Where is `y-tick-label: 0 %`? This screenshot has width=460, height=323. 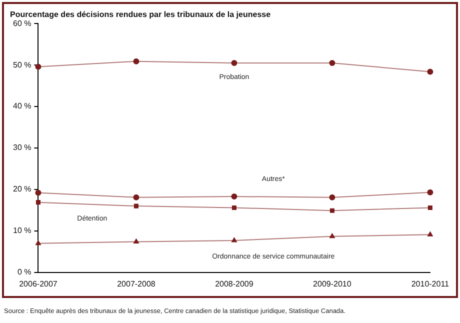 y-tick-label: 0 % is located at coordinates (24, 272).